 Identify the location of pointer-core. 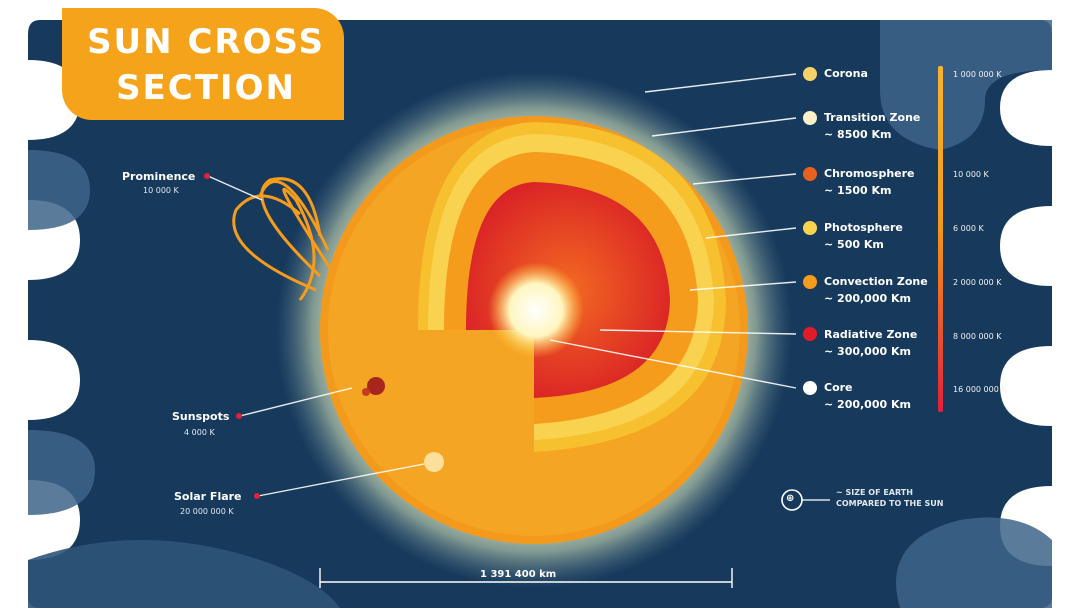
(673, 364).